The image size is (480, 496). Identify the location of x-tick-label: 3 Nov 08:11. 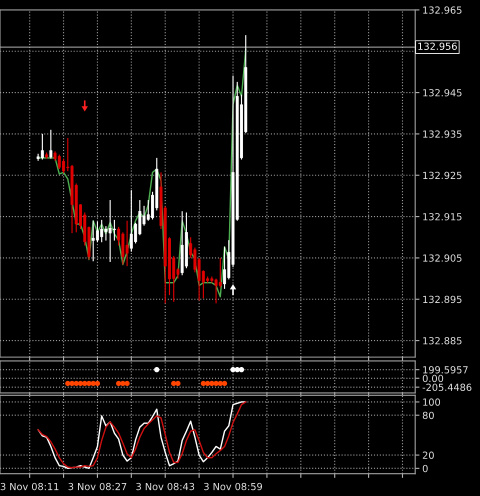
(29, 486).